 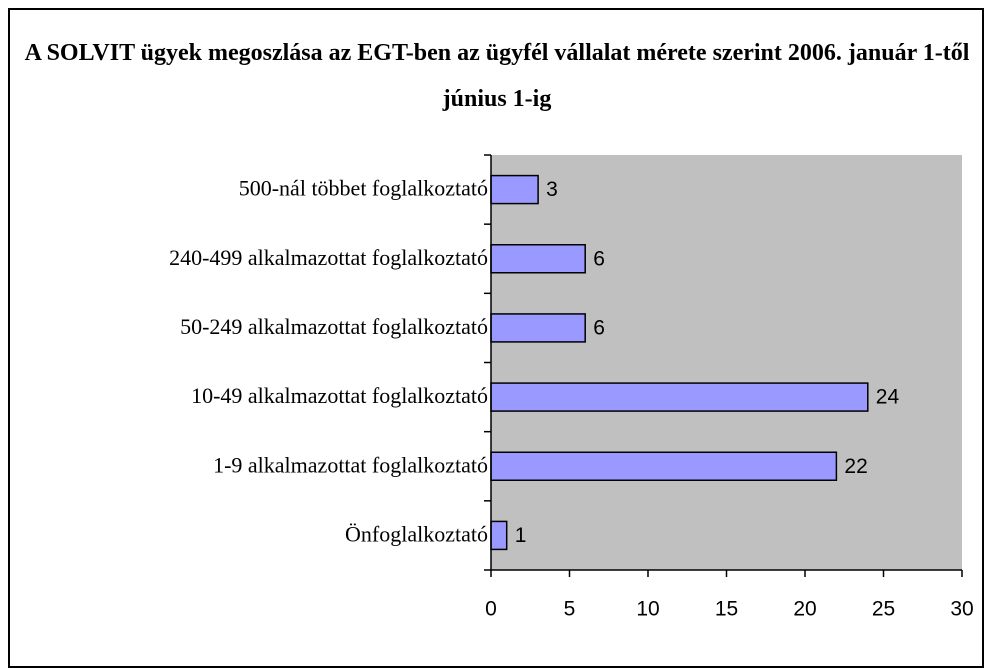 What do you see at coordinates (888, 397) in the screenshot?
I see `value-label: 24` at bounding box center [888, 397].